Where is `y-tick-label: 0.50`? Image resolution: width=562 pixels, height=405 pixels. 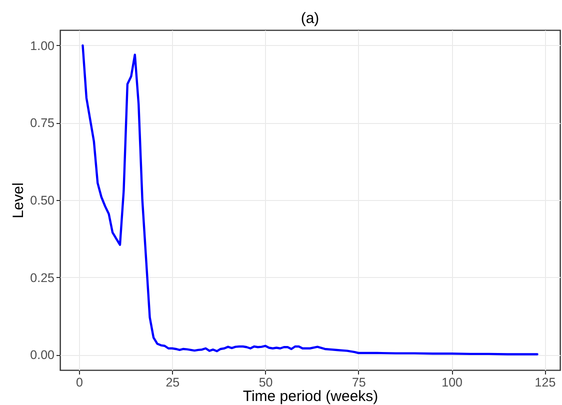
y-tick-label: 0.50 is located at coordinates (42, 201).